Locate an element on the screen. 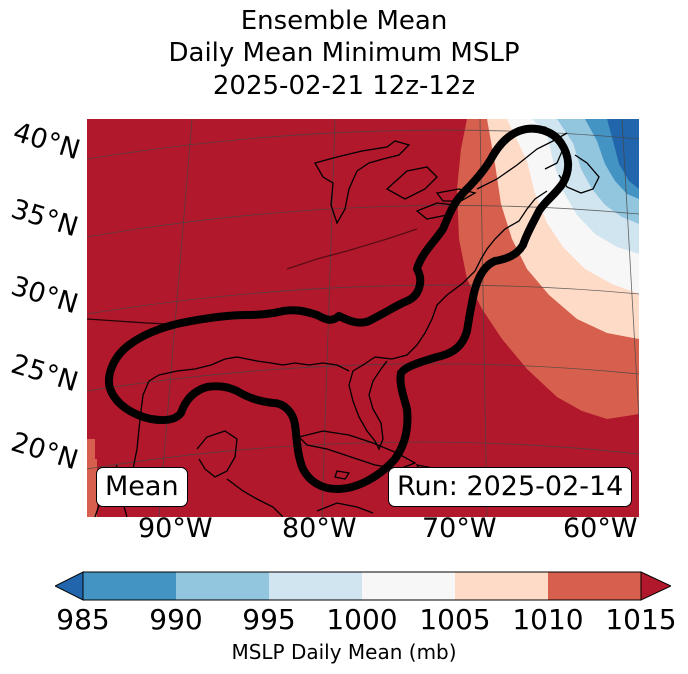 The width and height of the screenshot is (688, 674). colorbar-extend-high is located at coordinates (656, 586).